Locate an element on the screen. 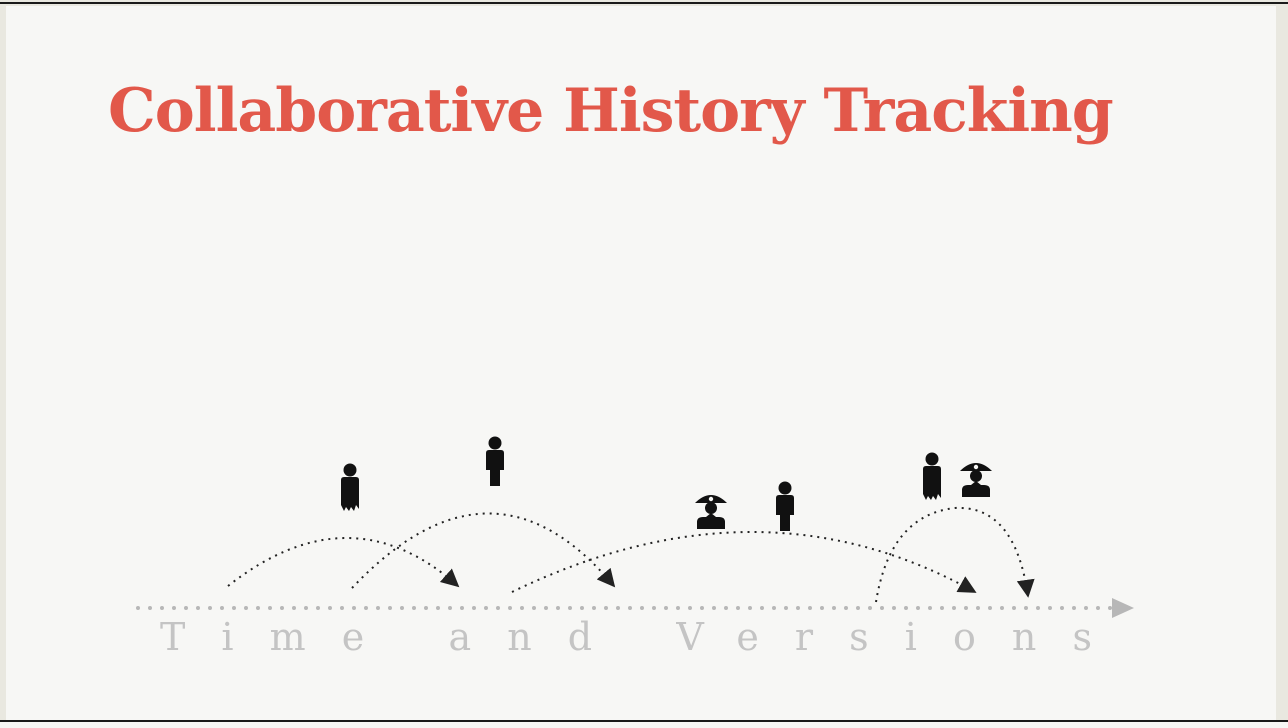 This screenshot has width=1288, height=728. top-border is located at coordinates (644, 3).